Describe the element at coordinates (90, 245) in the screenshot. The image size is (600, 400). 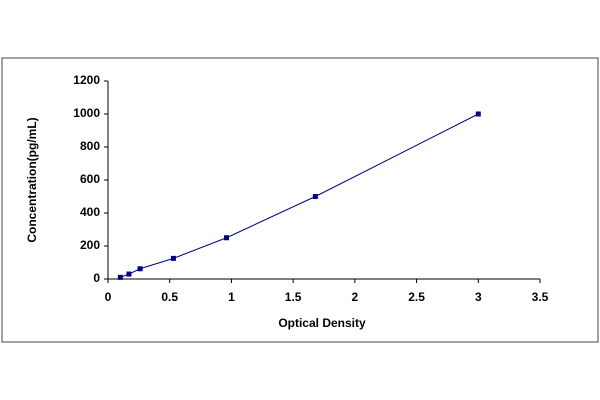
I see `y-tick-label: 200` at that location.